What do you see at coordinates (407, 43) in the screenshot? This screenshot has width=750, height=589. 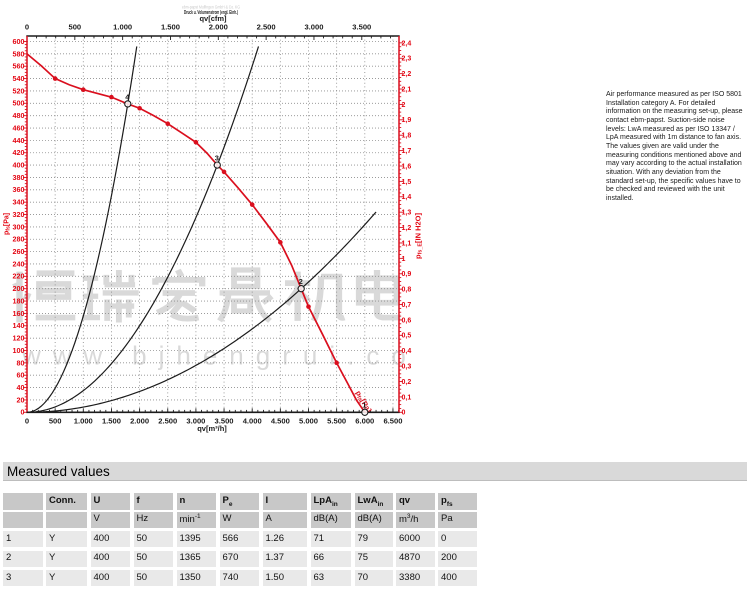 I see `svg-text: 2,4` at bounding box center [407, 43].